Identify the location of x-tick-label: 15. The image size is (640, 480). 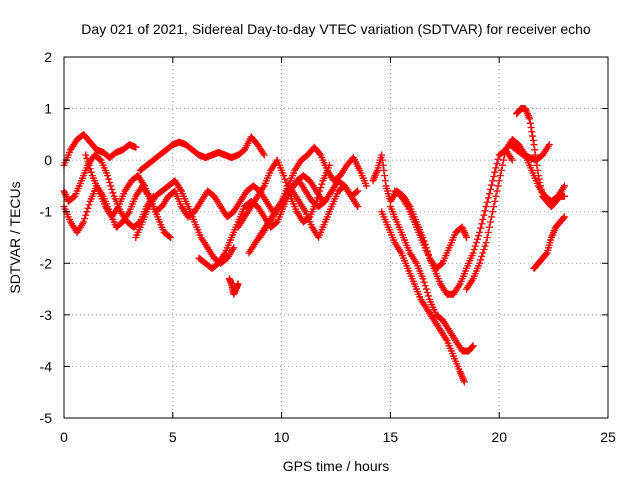
(391, 437).